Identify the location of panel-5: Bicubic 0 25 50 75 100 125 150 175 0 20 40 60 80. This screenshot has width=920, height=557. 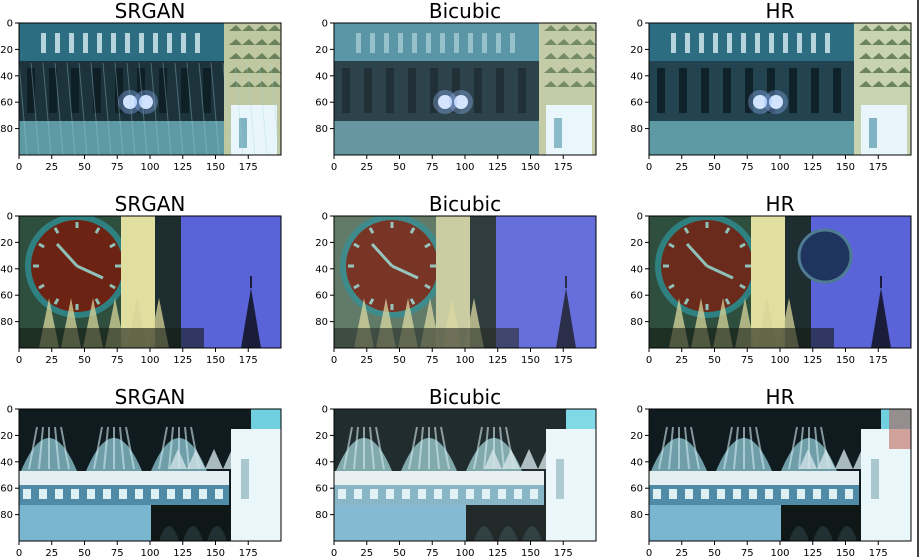
(456, 279).